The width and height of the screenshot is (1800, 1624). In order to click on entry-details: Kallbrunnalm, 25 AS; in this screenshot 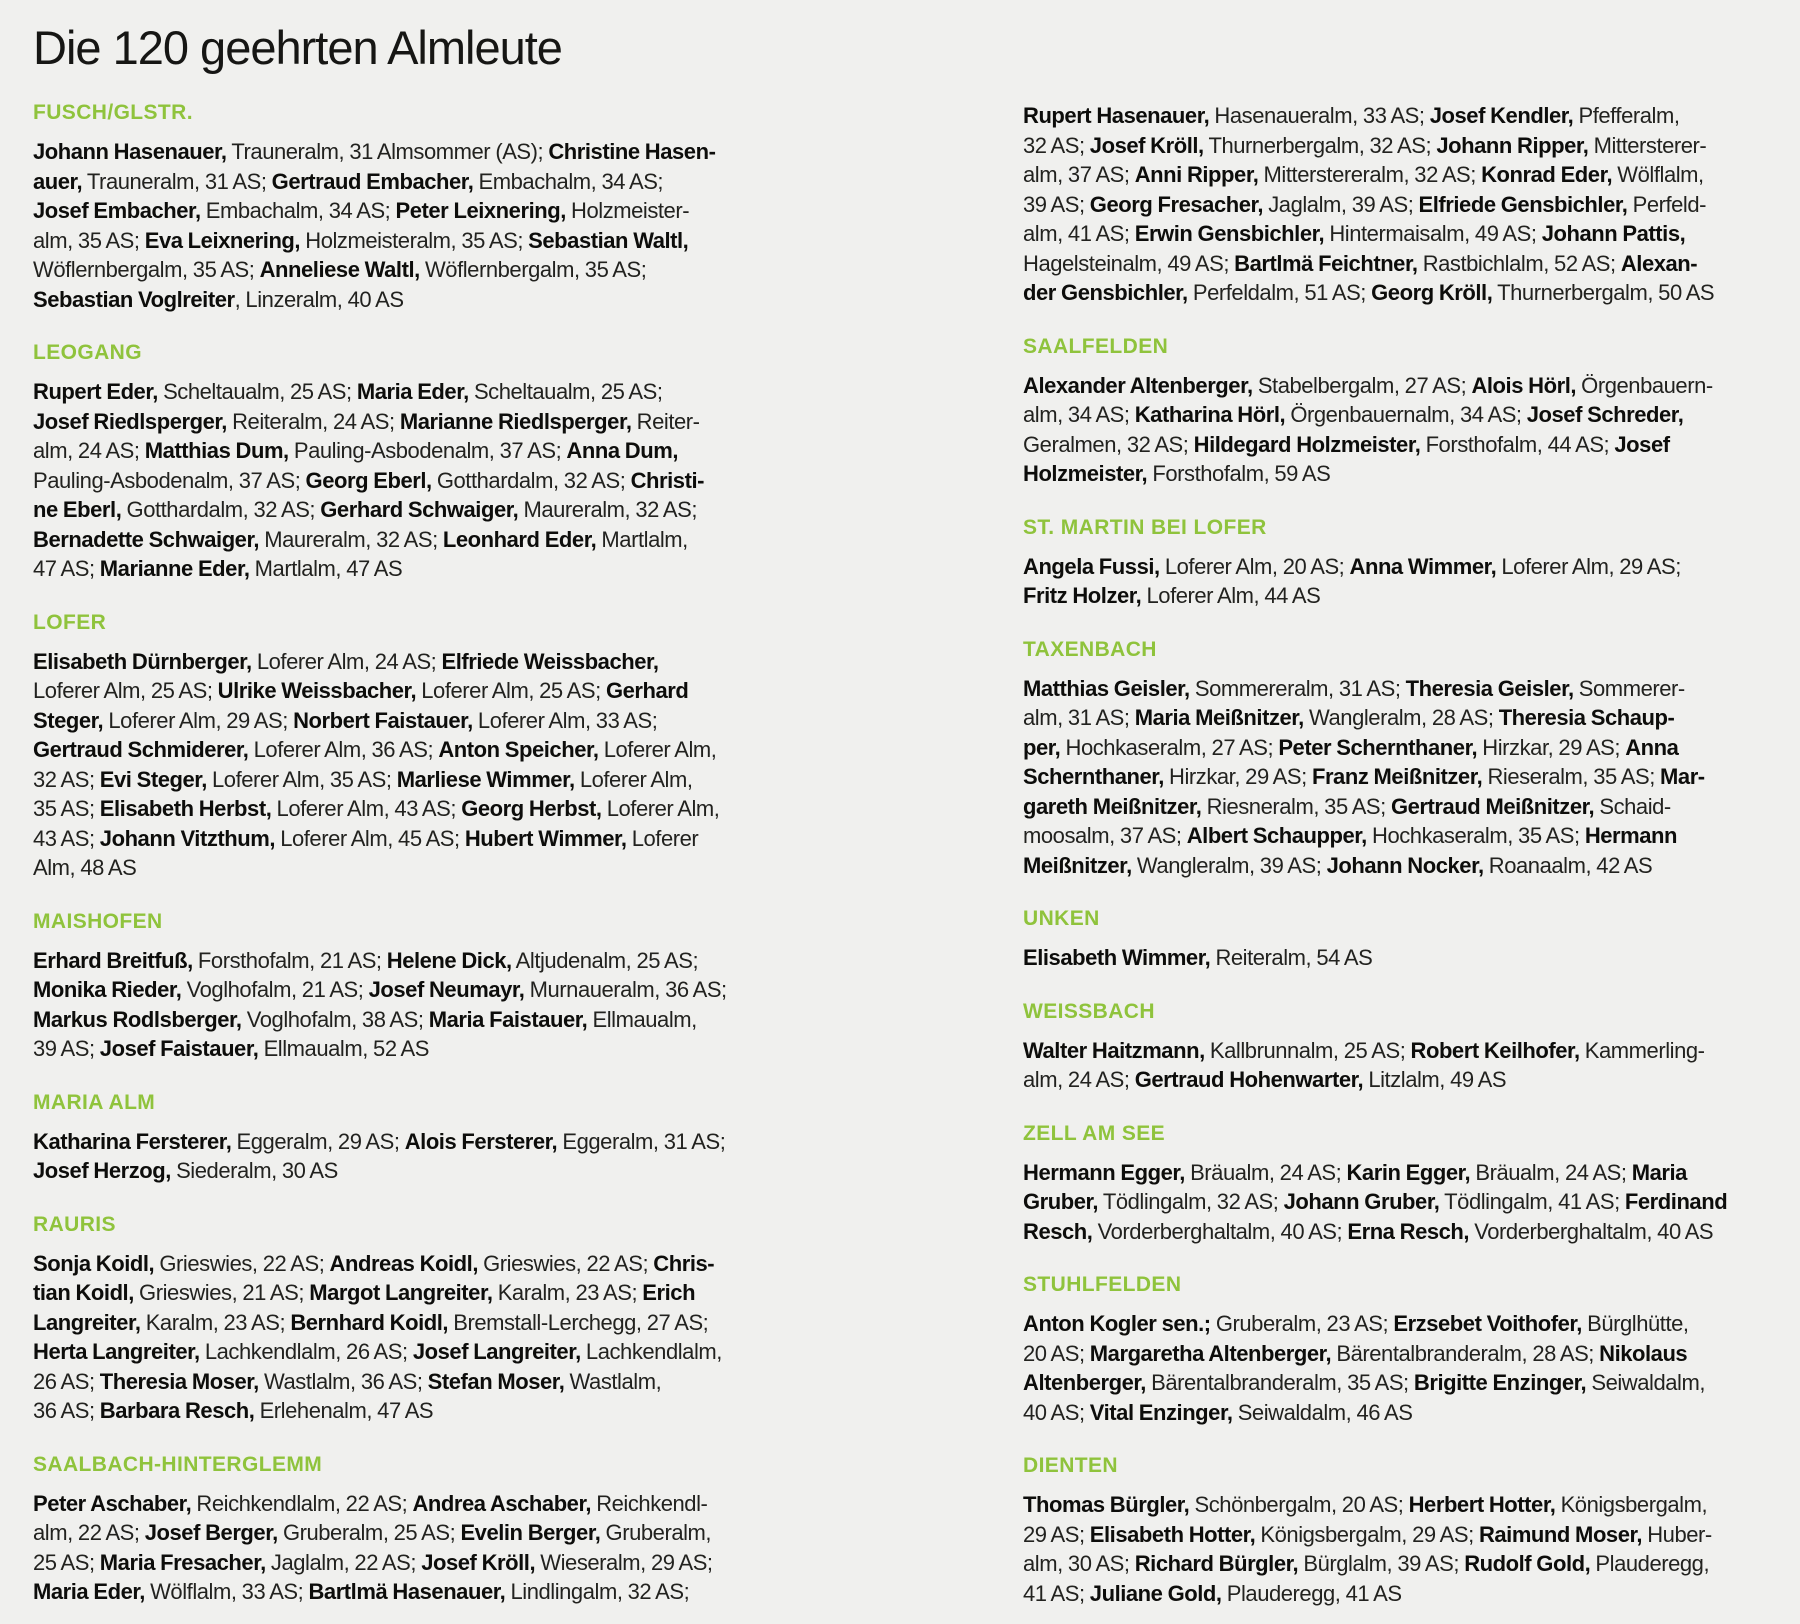, I will do `click(1307, 1050)`.